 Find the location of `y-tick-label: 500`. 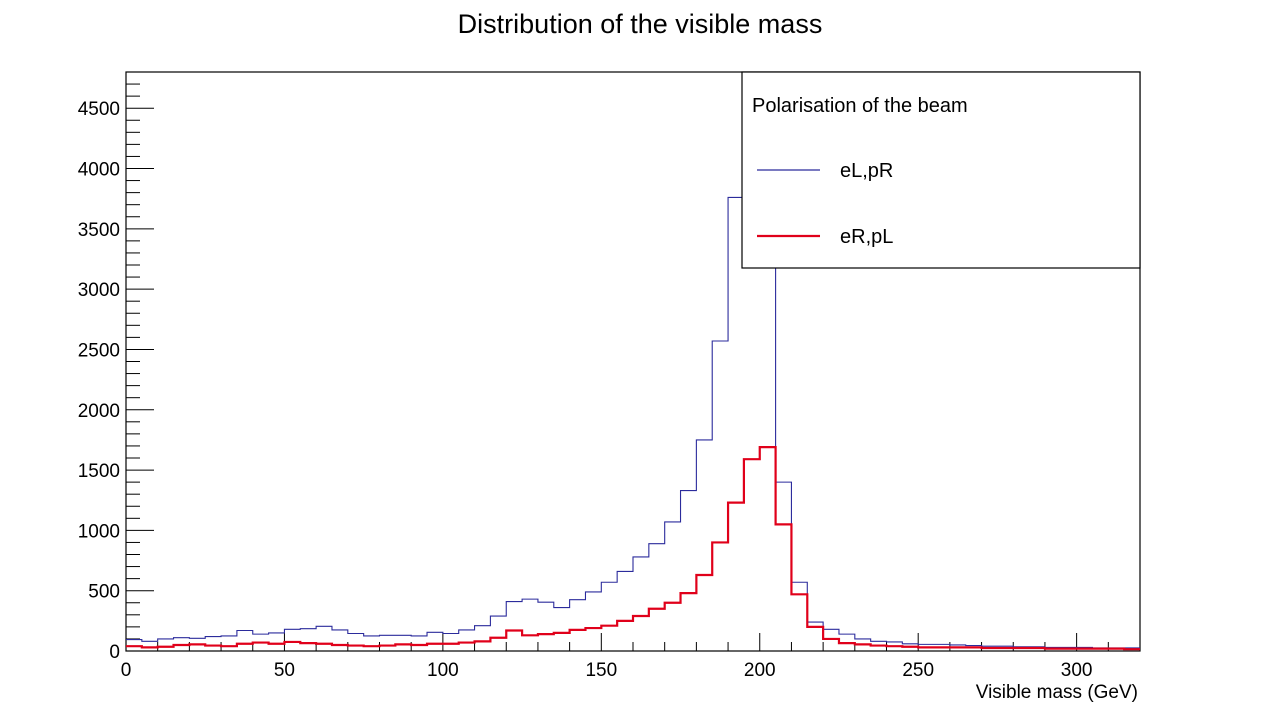

y-tick-label: 500 is located at coordinates (104, 592).